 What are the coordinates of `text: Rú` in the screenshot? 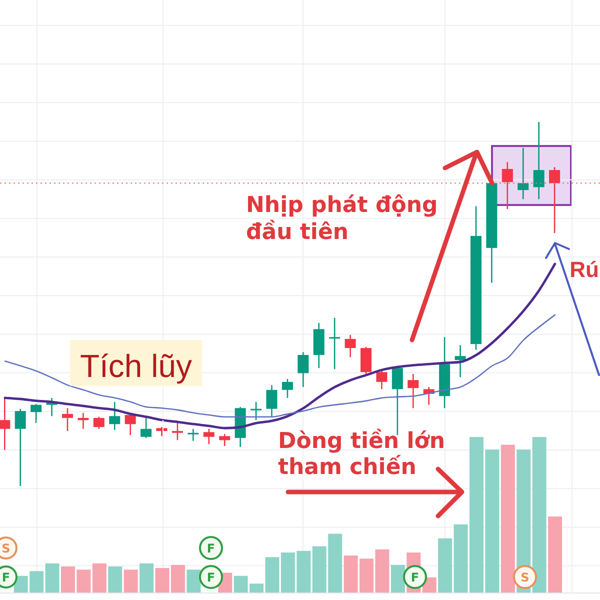 It's located at (584, 269).